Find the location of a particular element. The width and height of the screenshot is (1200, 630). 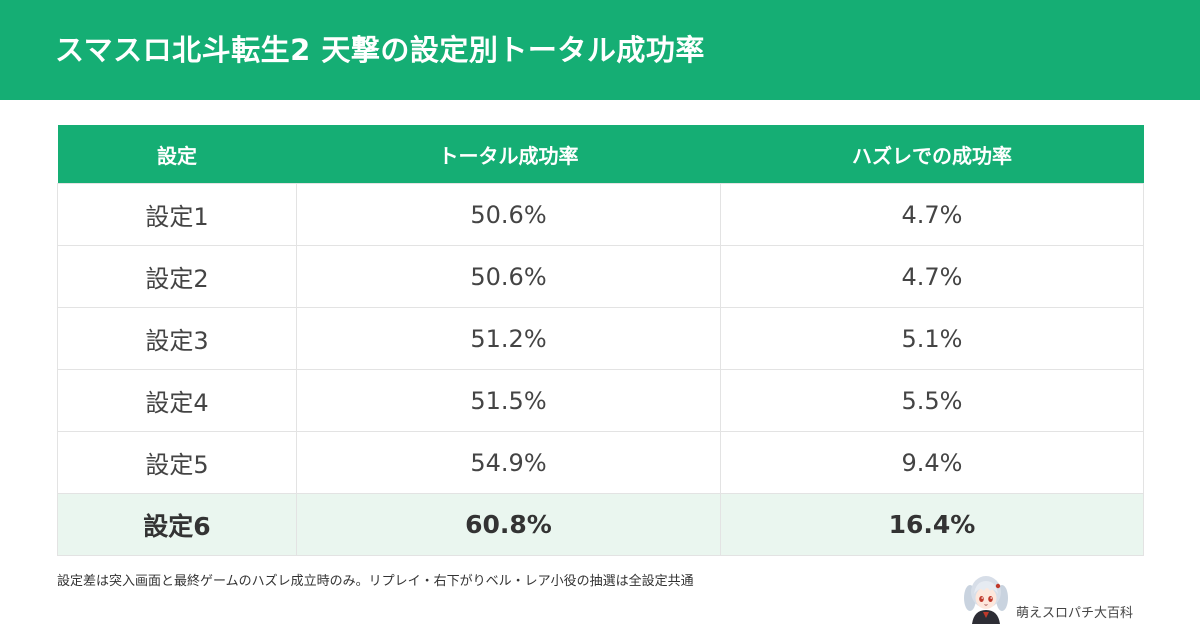

cell-total: 51.2% is located at coordinates (508, 338).